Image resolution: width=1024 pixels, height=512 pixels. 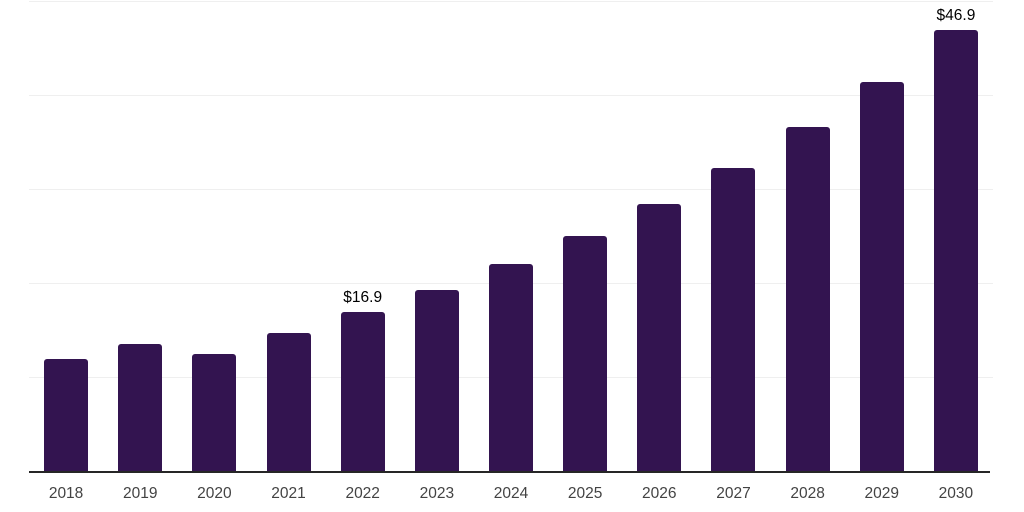 I want to click on bar-data-label: $46.9, so click(x=956, y=15).